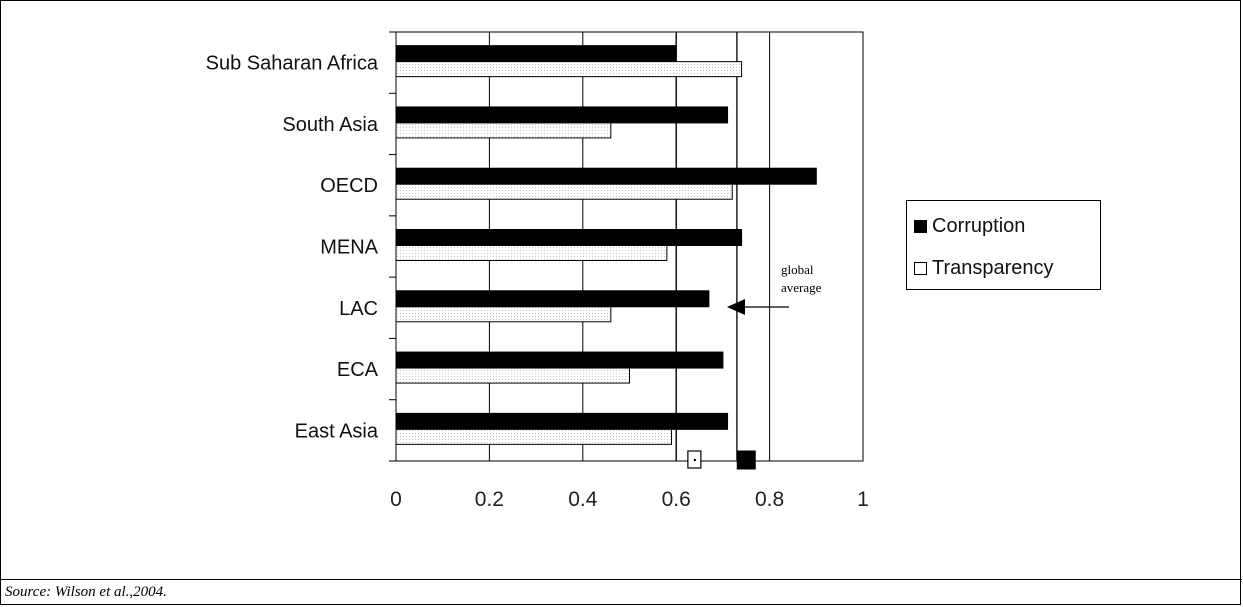  What do you see at coordinates (920, 268) in the screenshot?
I see `legend-swatch-transparency` at bounding box center [920, 268].